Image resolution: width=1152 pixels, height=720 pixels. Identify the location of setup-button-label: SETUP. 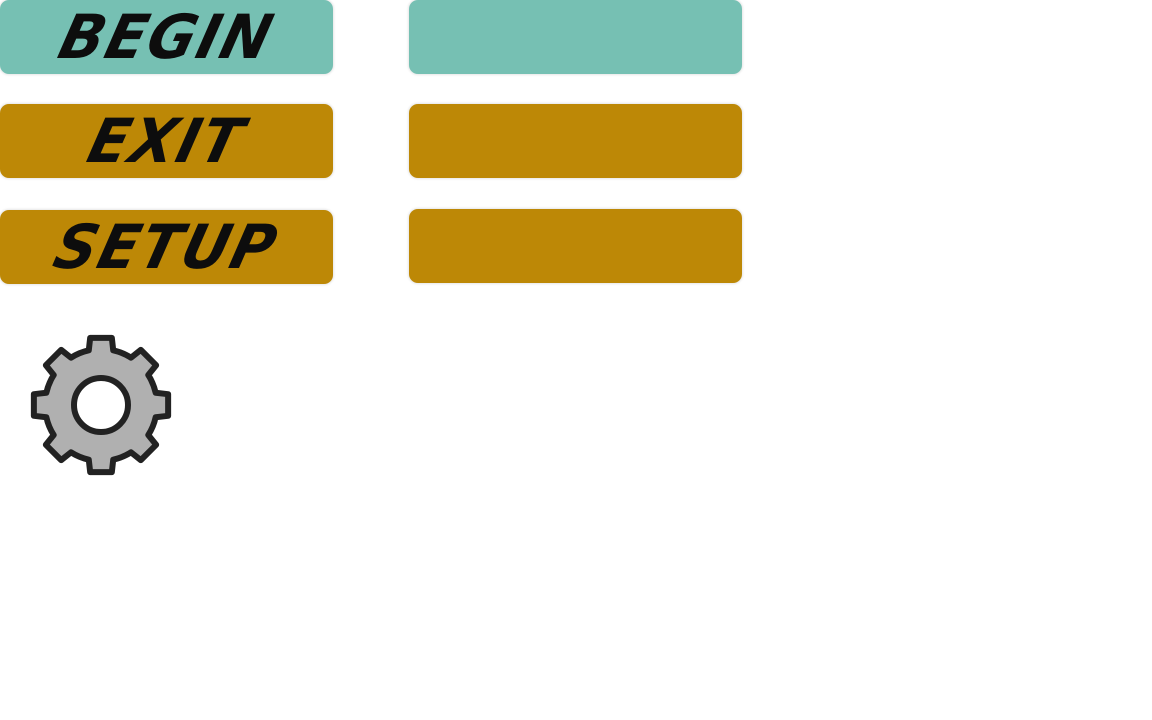
(167, 247).